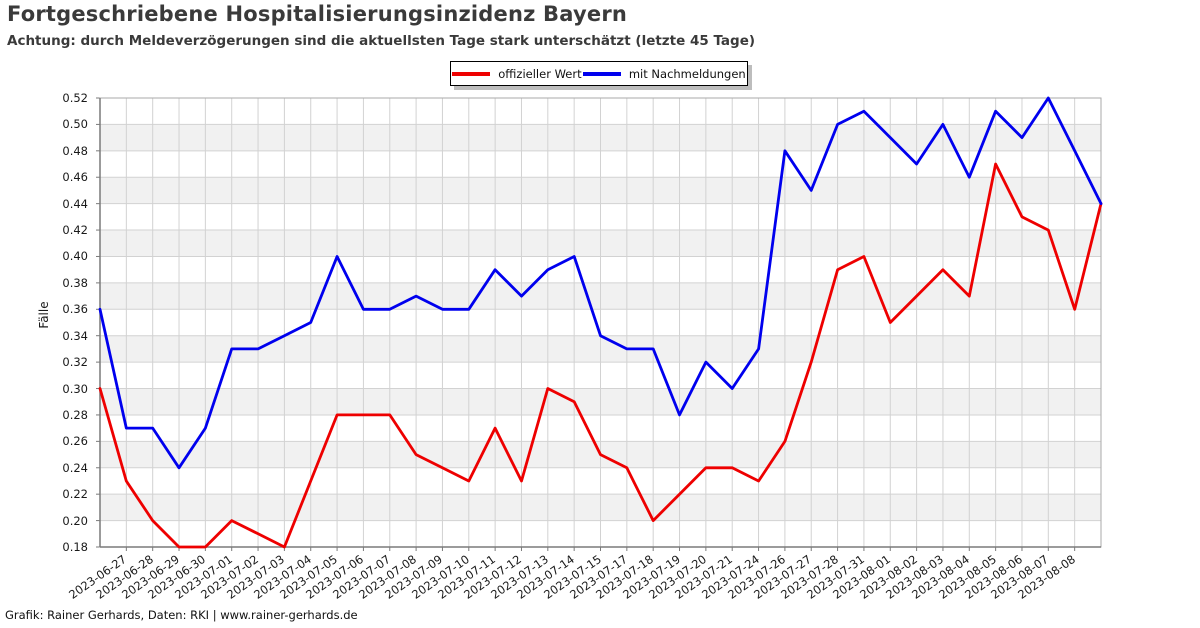 The image size is (1200, 628). What do you see at coordinates (601, 73) in the screenshot?
I see `legend-swatch-blue-line` at bounding box center [601, 73].